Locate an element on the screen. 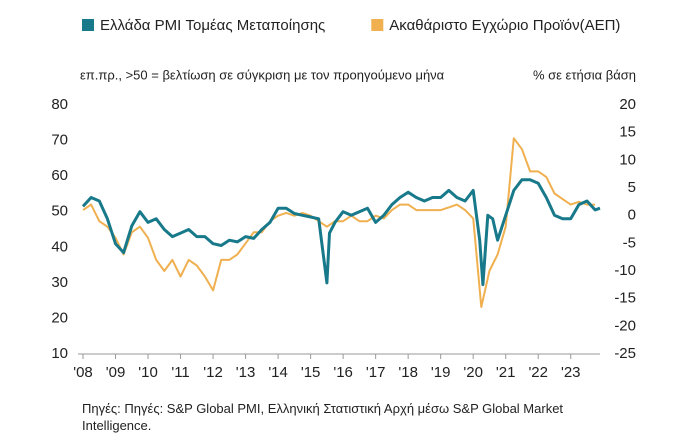  x-tick-label: '17 is located at coordinates (376, 372).